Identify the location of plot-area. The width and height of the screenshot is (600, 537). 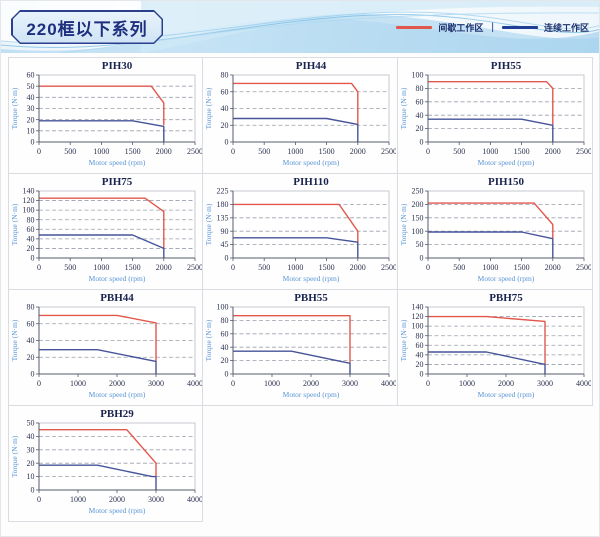
(506, 108).